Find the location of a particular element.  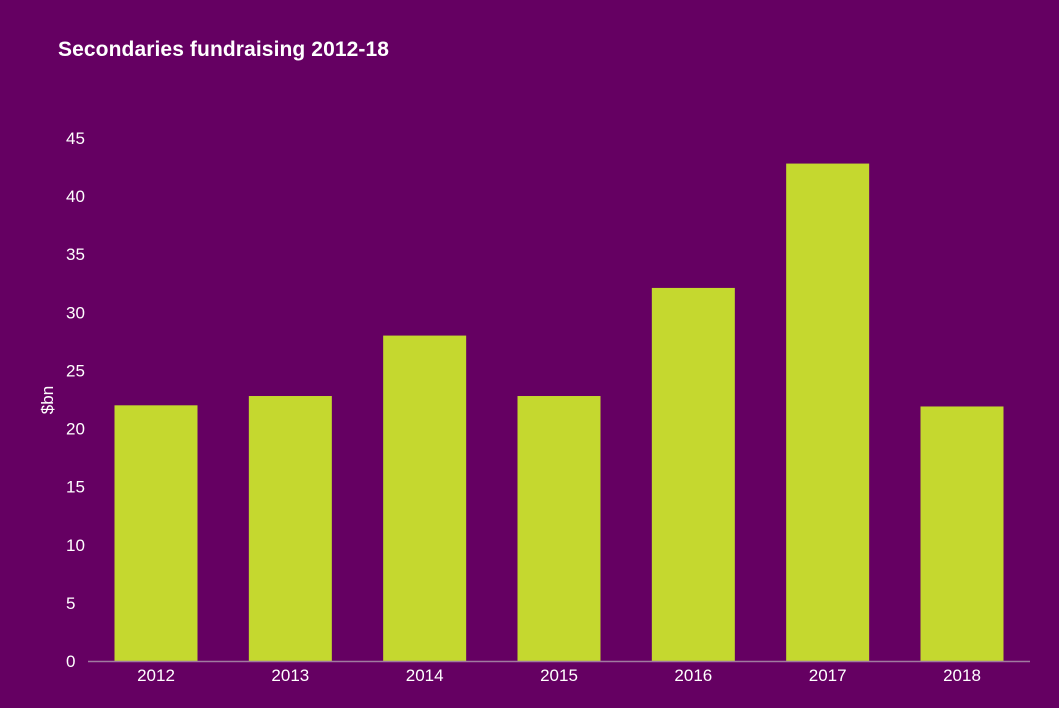

x-tick-label: 2018 is located at coordinates (962, 675).